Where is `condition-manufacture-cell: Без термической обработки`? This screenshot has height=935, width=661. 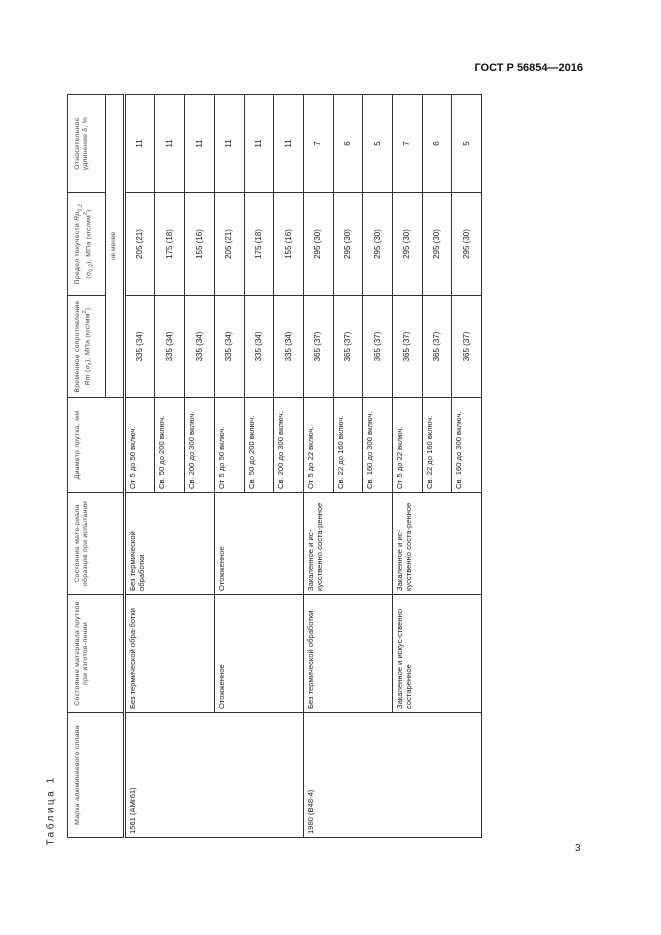 condition-manufacture-cell: Без термической обработки is located at coordinates (348, 653).